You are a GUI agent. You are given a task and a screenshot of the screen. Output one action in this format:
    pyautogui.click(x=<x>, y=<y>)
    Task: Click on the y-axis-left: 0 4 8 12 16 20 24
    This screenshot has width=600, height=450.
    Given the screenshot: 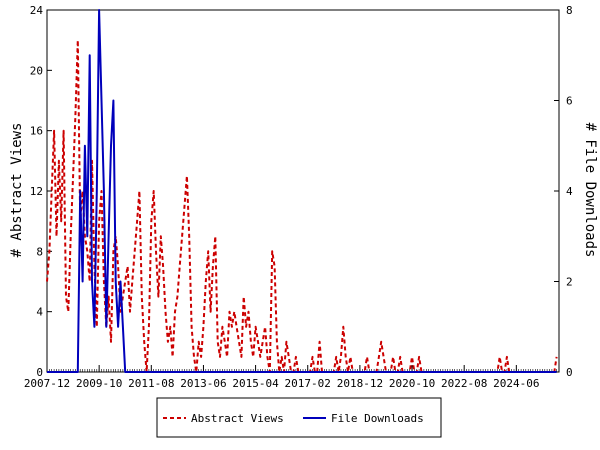 What is the action you would take?
    pyautogui.click(x=41, y=191)
    